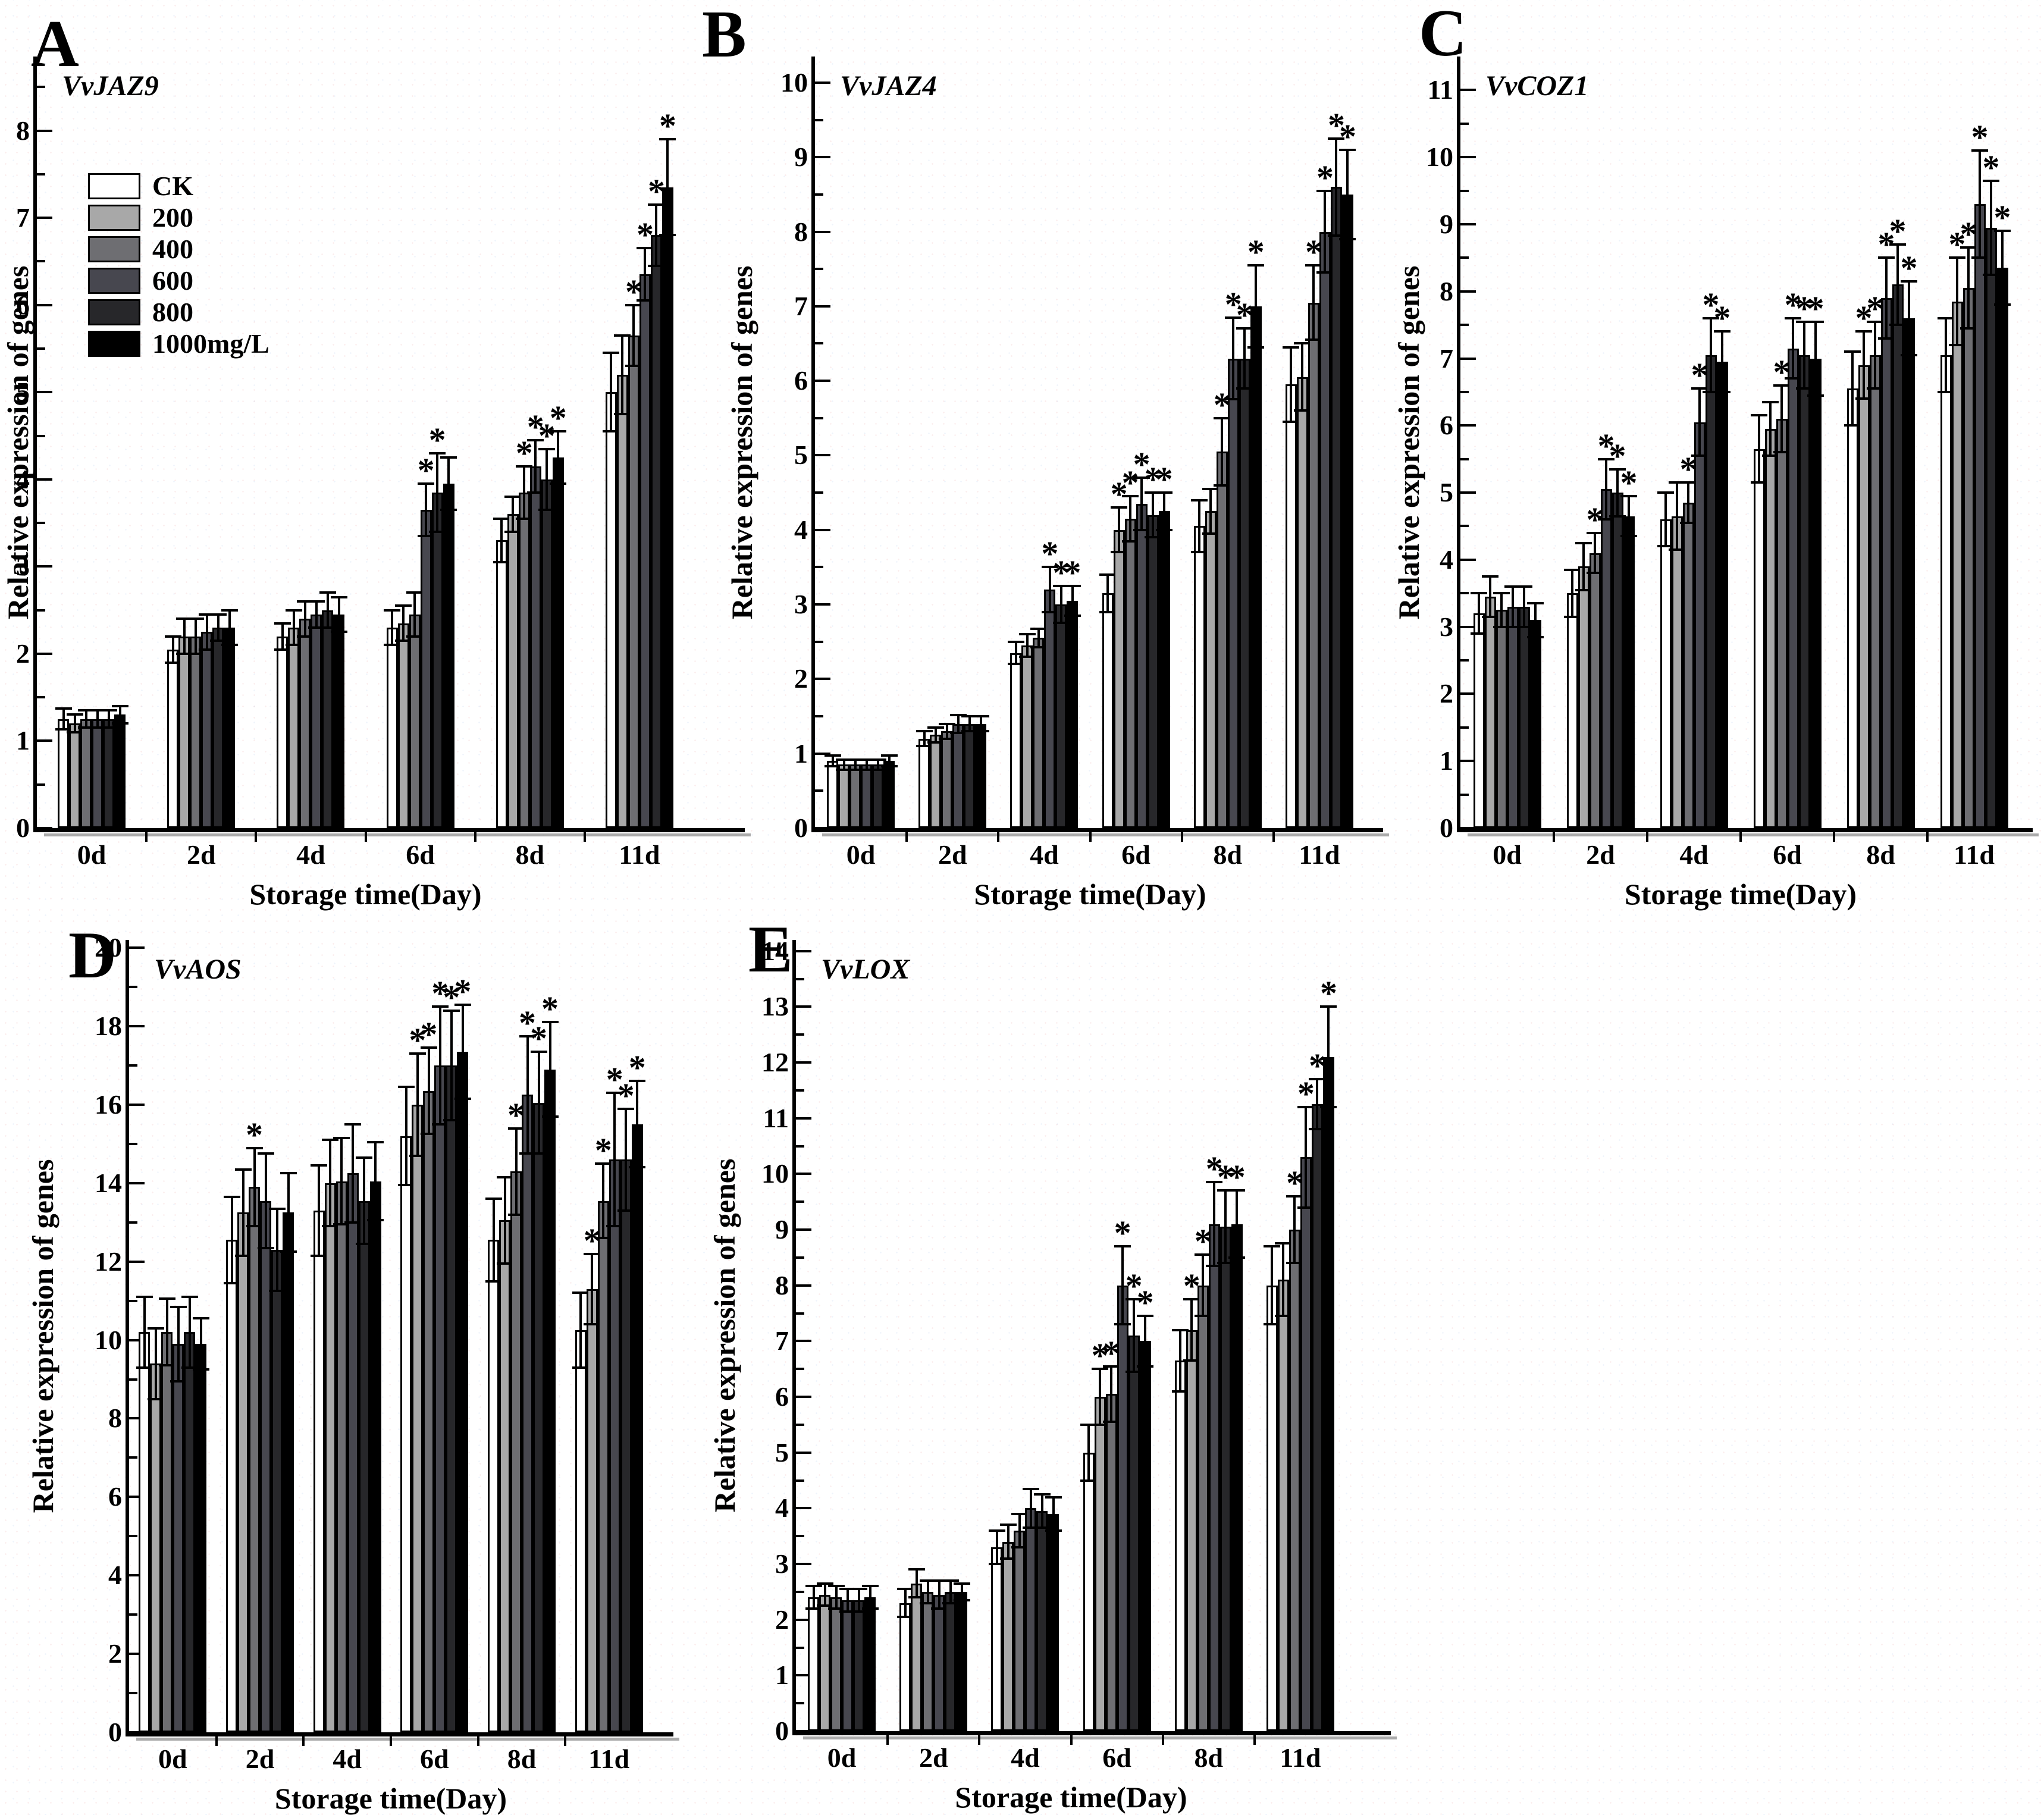 The height and width of the screenshot is (1815, 2044). Describe the element at coordinates (603, 1336) in the screenshot. I see `bar-11d-400: *` at that location.